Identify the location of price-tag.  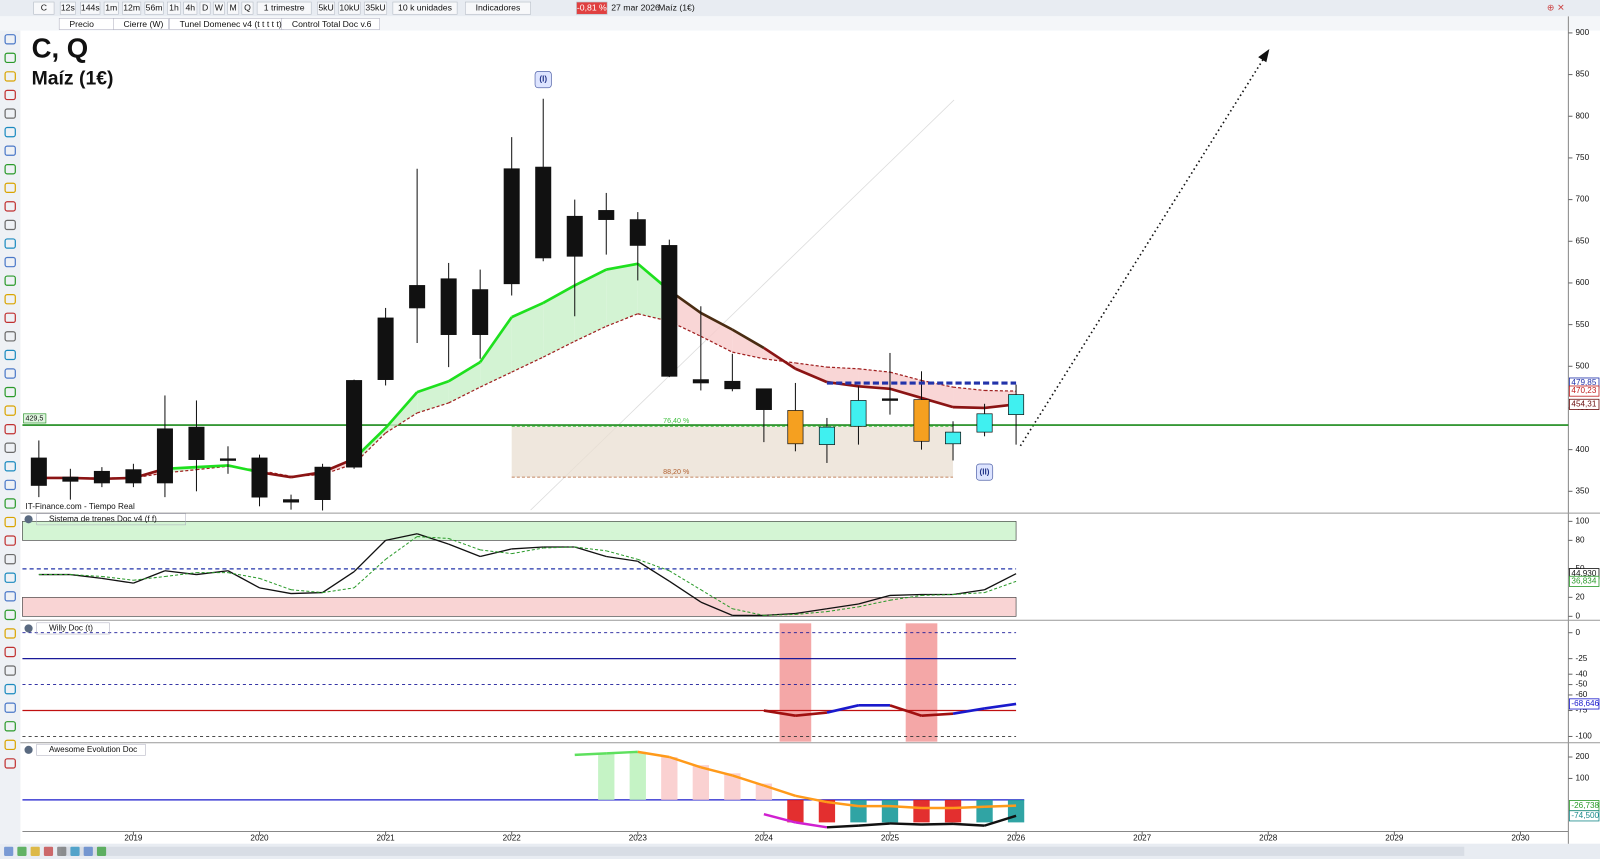
(1584, 404).